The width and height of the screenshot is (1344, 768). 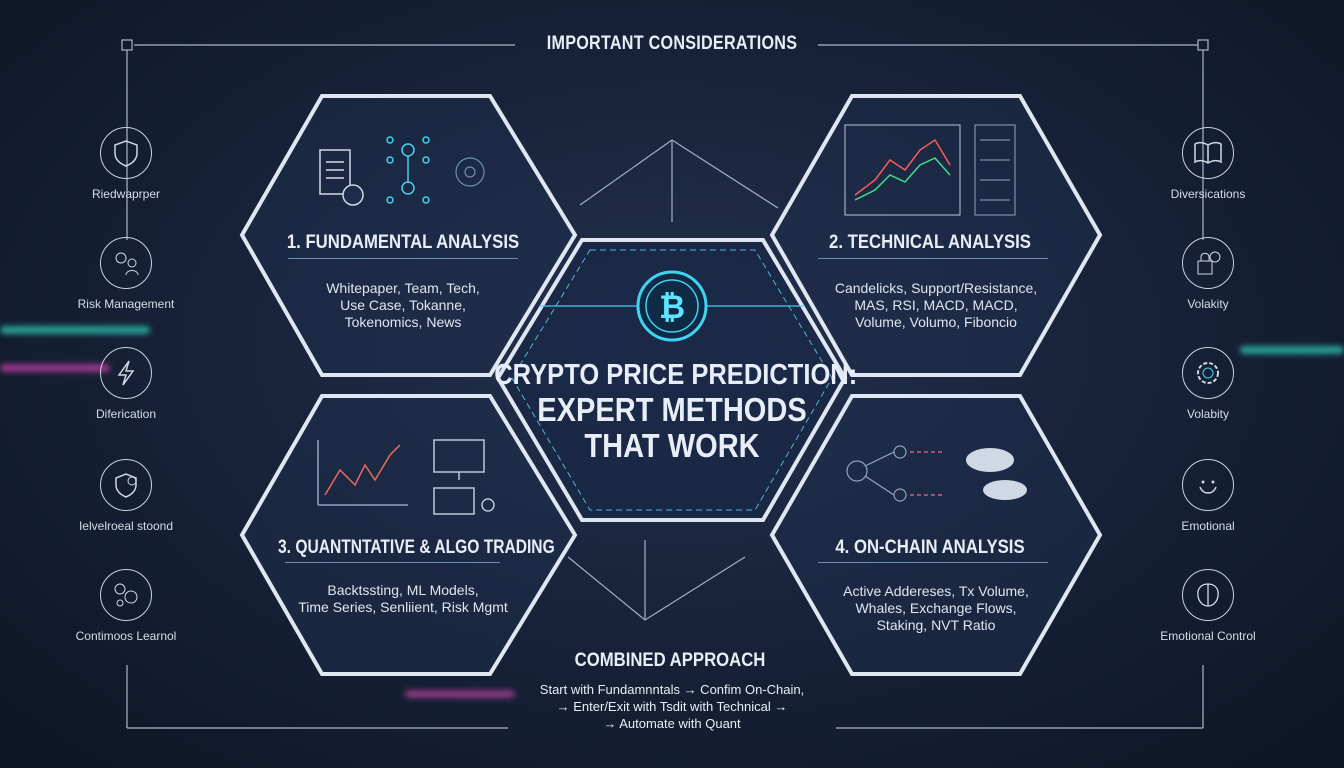 I want to click on section-title-technical: 2. TECHNICAL ANALYSIS, so click(x=930, y=242).